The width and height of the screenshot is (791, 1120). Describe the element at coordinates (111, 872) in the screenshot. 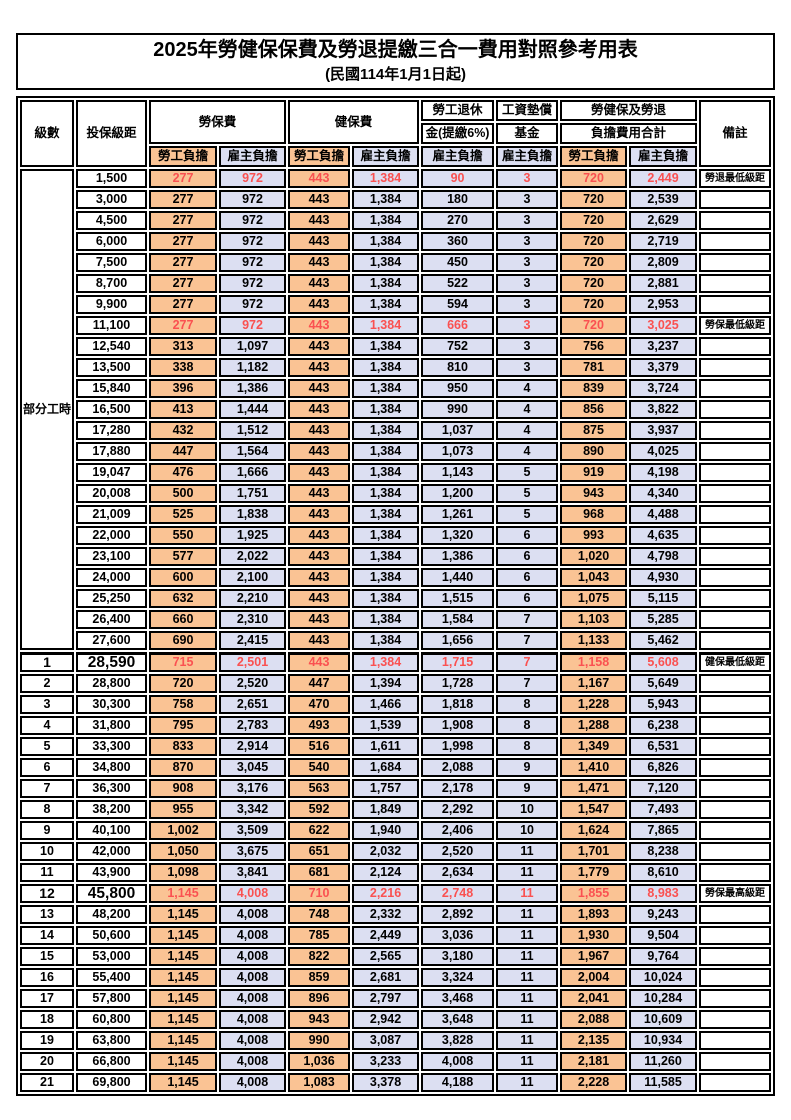

I see `bracket-cell: 43,900` at that location.